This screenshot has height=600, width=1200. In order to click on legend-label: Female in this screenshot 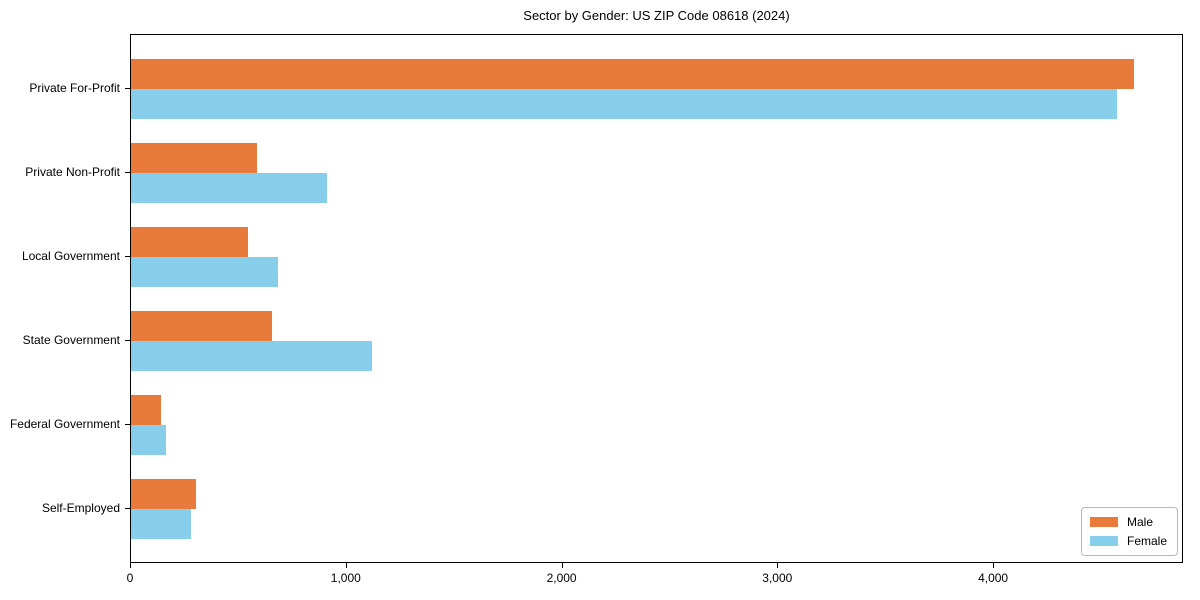, I will do `click(1146, 541)`.